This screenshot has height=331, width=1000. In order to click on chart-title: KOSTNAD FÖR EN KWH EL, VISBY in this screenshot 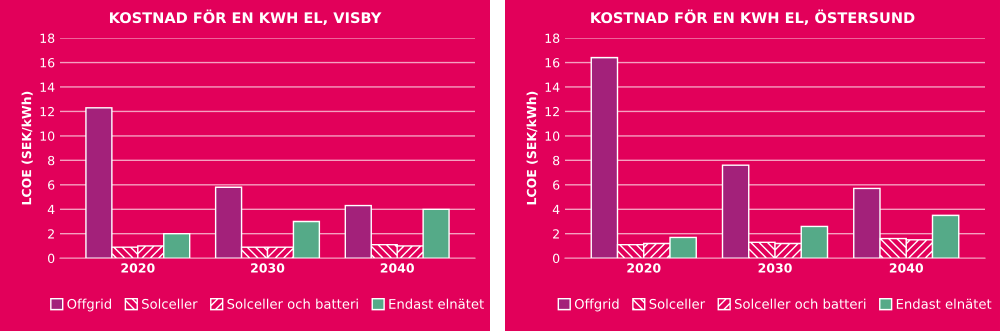, I will do `click(246, 17)`.